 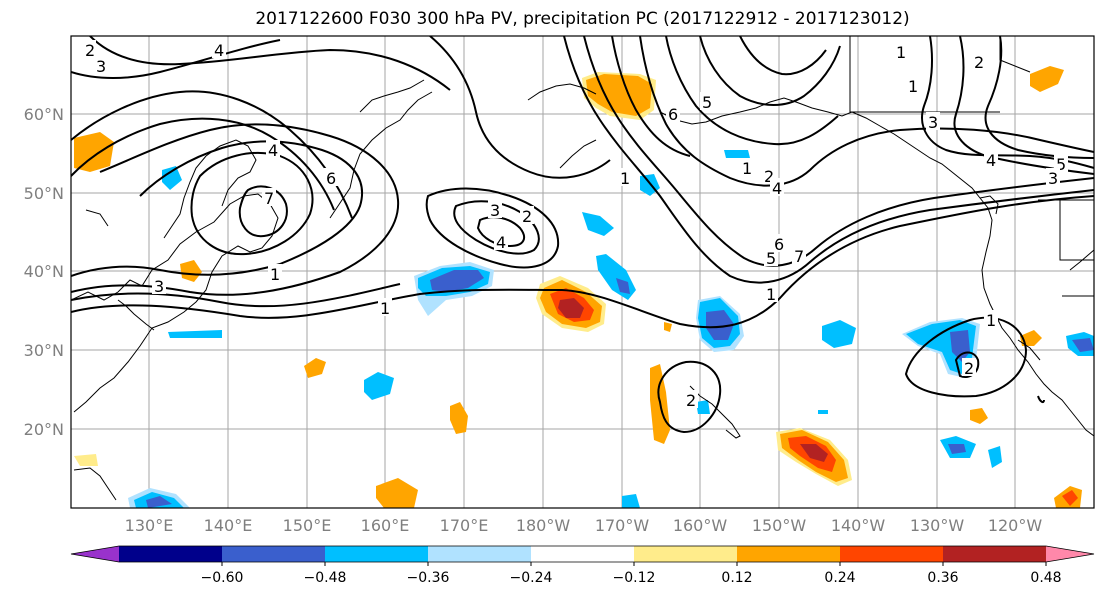 What do you see at coordinates (700, 525) in the screenshot?
I see `lon-label: 160°W` at bounding box center [700, 525].